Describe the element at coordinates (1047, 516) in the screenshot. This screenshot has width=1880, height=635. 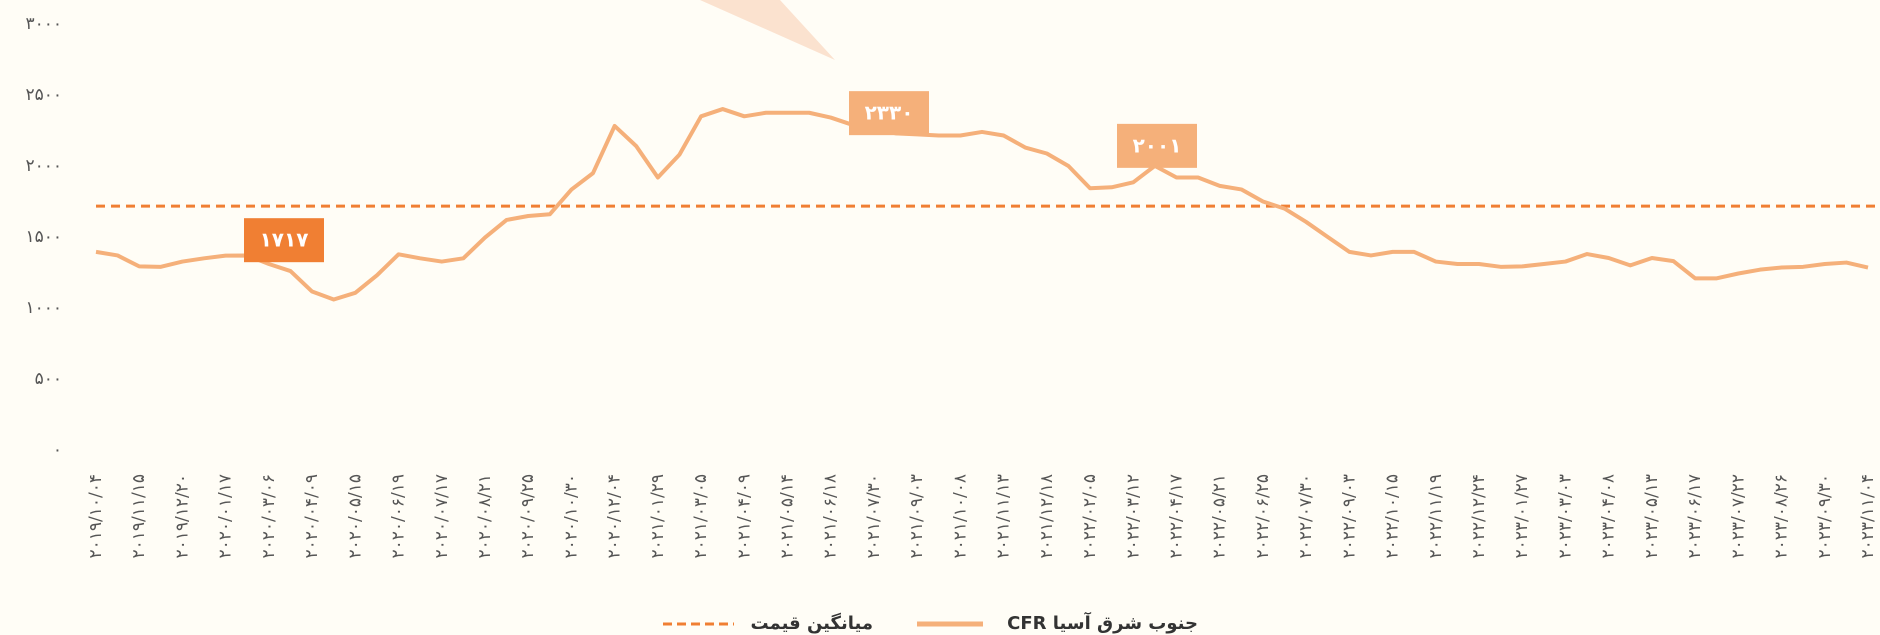
I see `x-tick-label: ۲۰۲۱/۱۲/۱۸` at that location.